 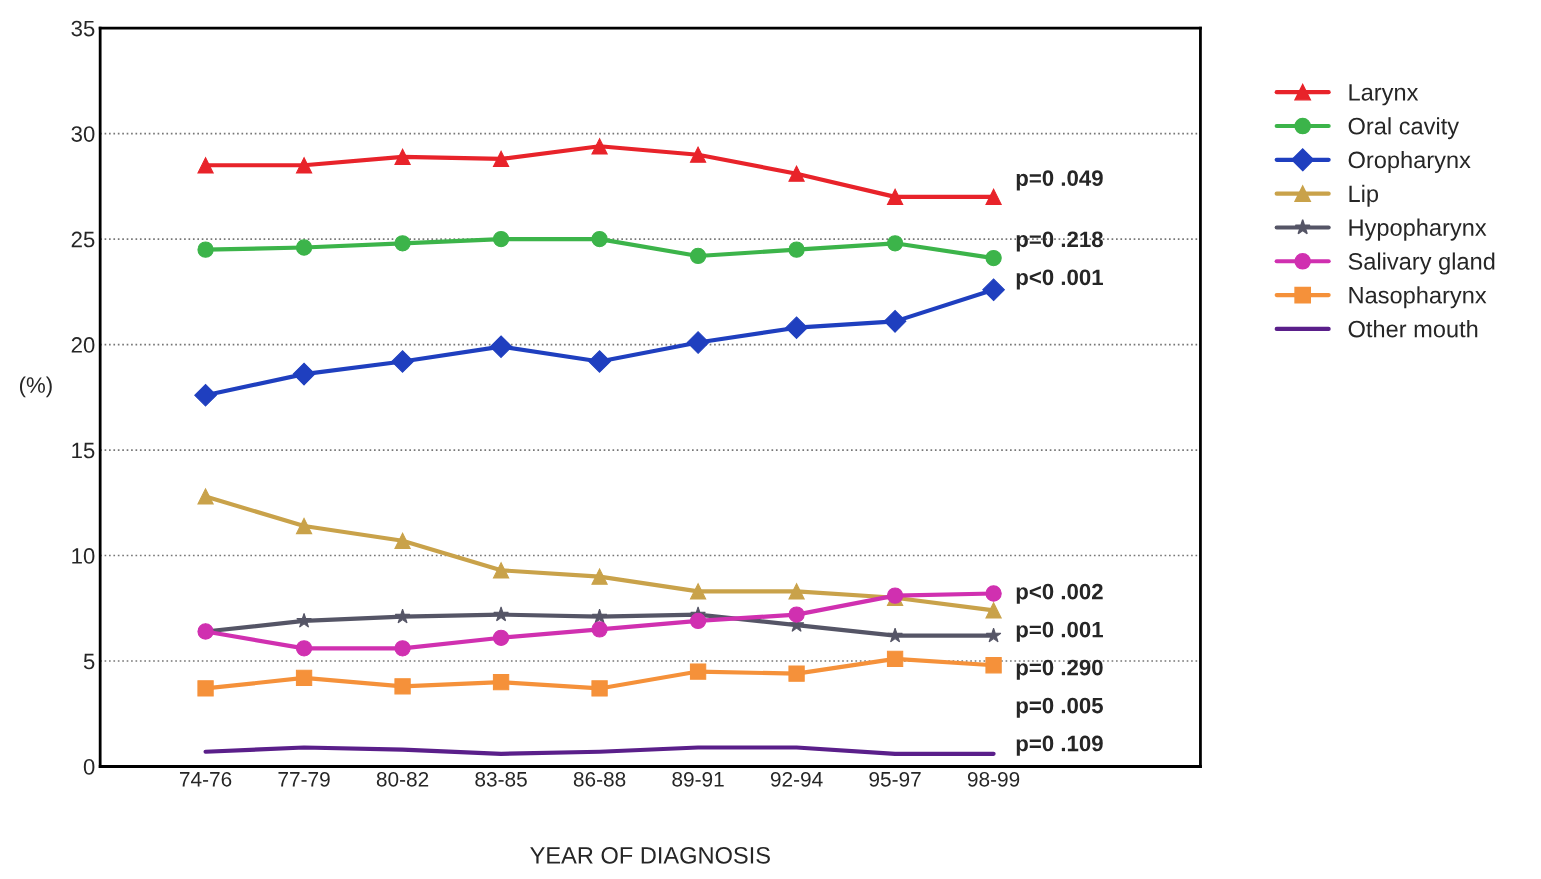 I want to click on x-tick-label: 77-79, so click(x=304, y=779).